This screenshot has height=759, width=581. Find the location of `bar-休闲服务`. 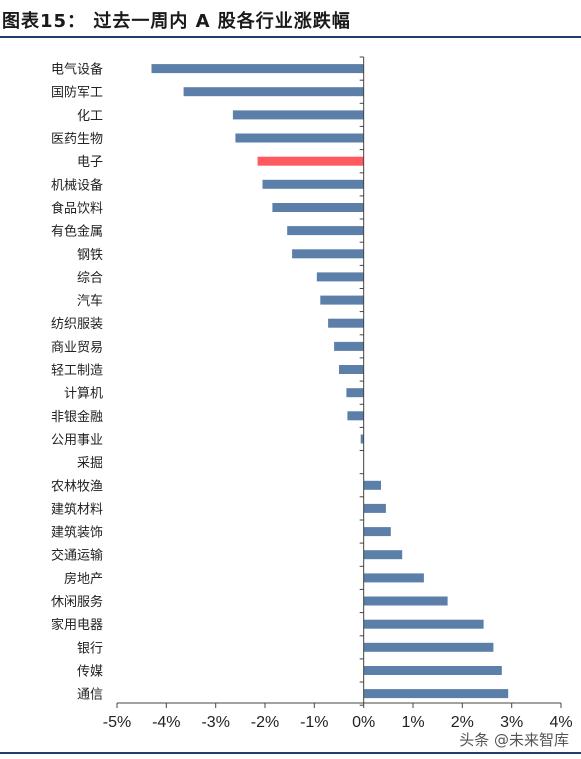

bar-休闲服务 is located at coordinates (405, 601).